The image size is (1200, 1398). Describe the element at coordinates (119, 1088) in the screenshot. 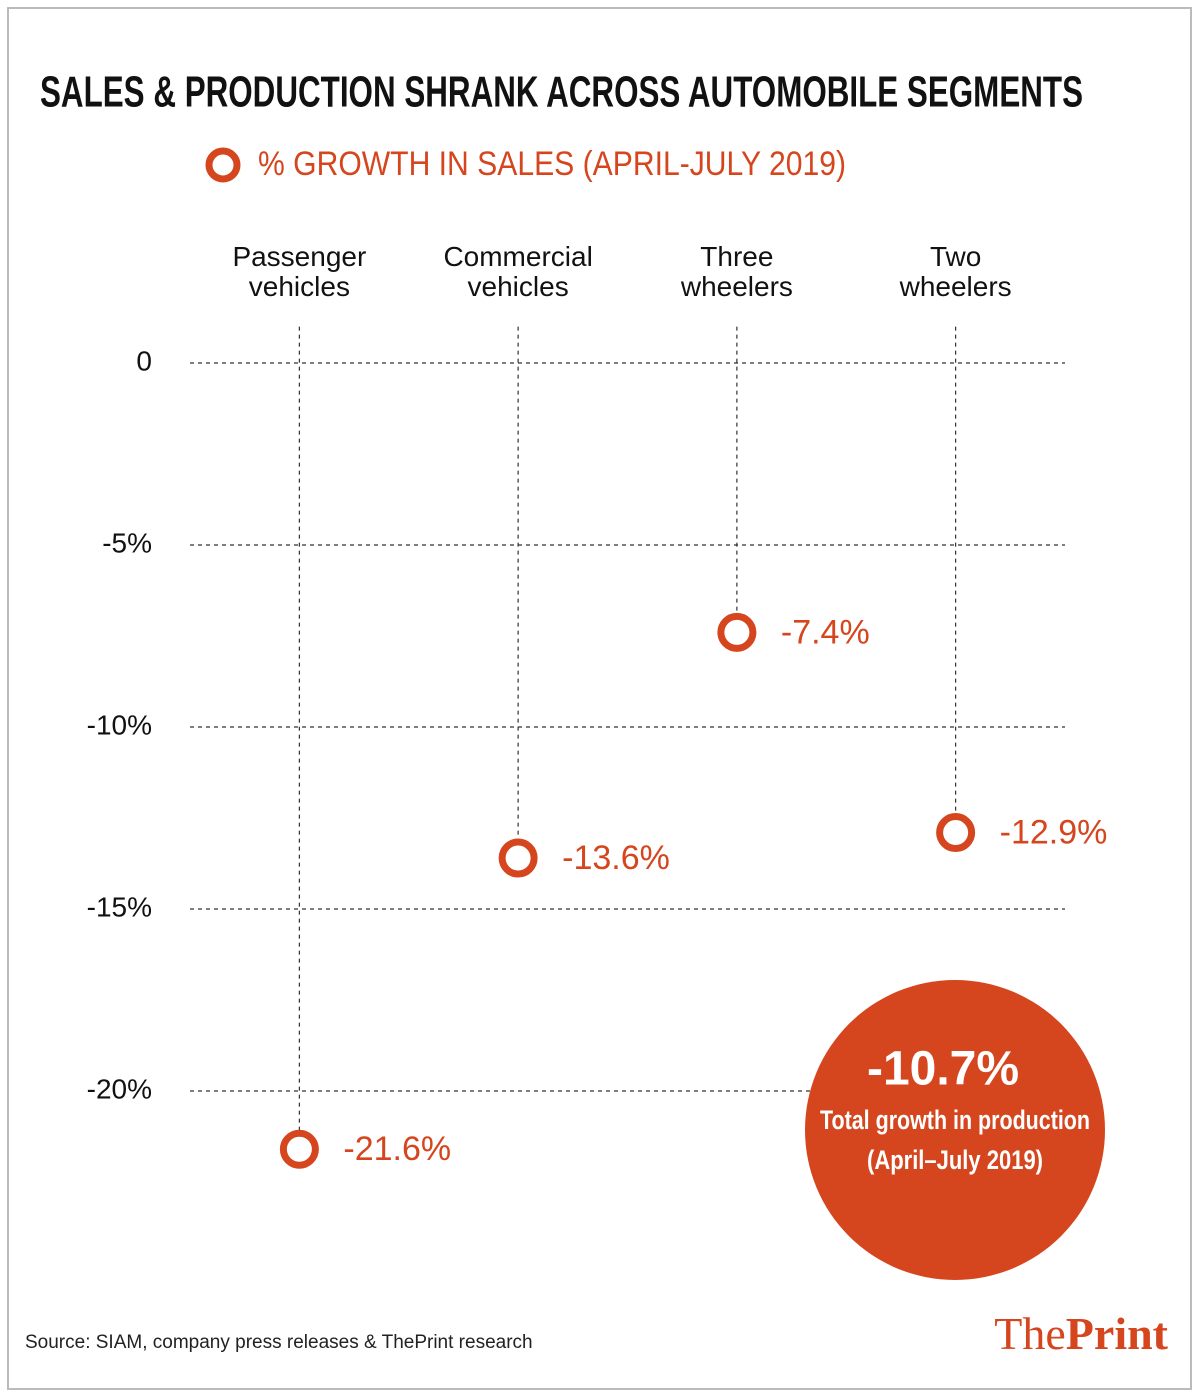

I see `y-tick-label: -20%` at that location.